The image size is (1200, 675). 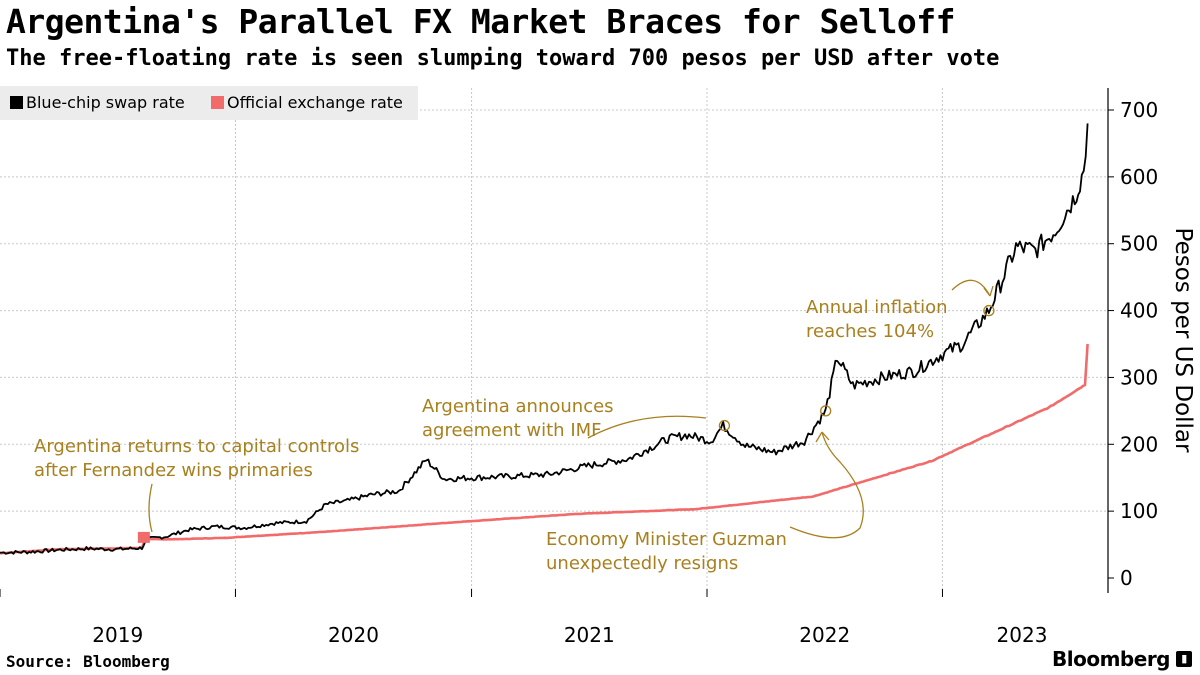 What do you see at coordinates (877, 307) in the screenshot?
I see `annotation-inflation: Annual inflation` at bounding box center [877, 307].